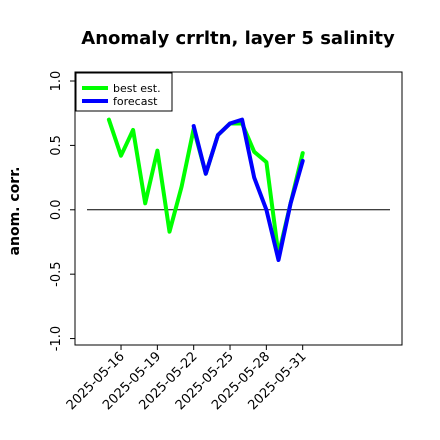  What do you see at coordinates (137, 88) in the screenshot?
I see `legend-label-best-est: best est.` at bounding box center [137, 88].